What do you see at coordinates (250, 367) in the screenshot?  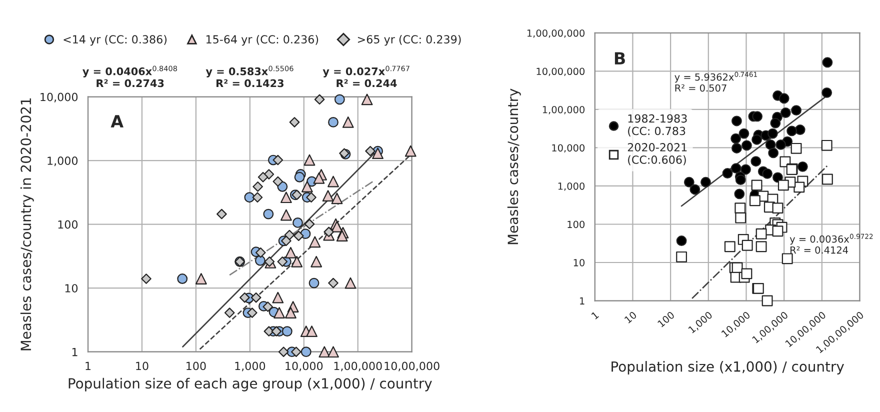 I see `x-tick-label: 1,000` at bounding box center [250, 367].